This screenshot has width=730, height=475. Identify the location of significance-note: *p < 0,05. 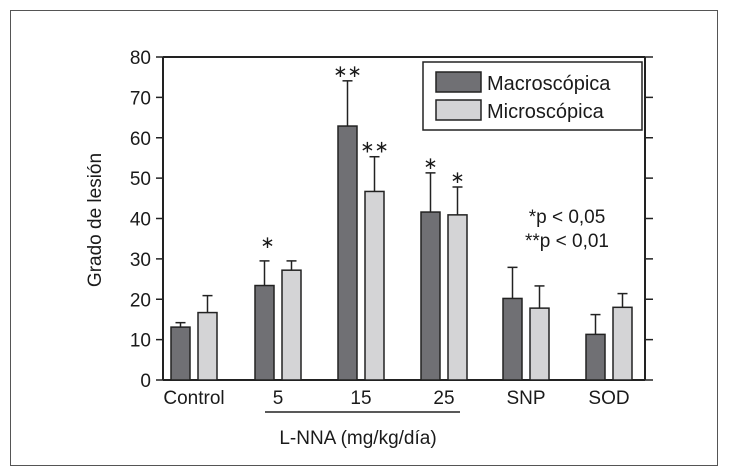
(567, 217).